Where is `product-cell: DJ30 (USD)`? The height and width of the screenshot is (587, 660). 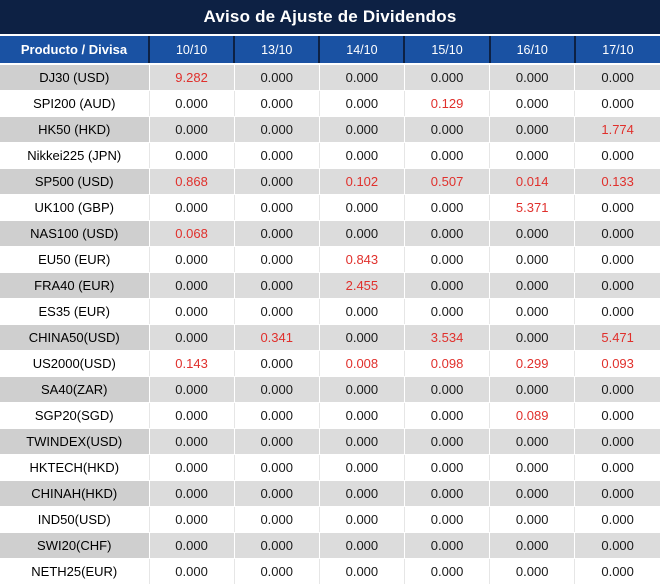
product-cell: DJ30 (USD) is located at coordinates (74, 77).